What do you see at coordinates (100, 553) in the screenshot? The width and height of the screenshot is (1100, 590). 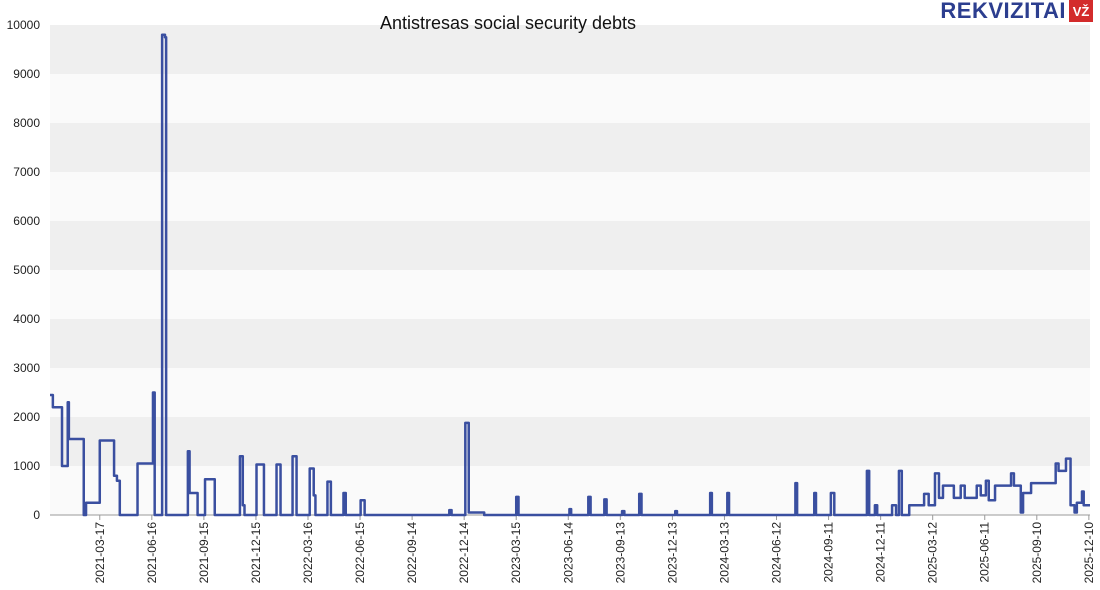 I see `x-tick-label: 2021-03-17` at bounding box center [100, 553].